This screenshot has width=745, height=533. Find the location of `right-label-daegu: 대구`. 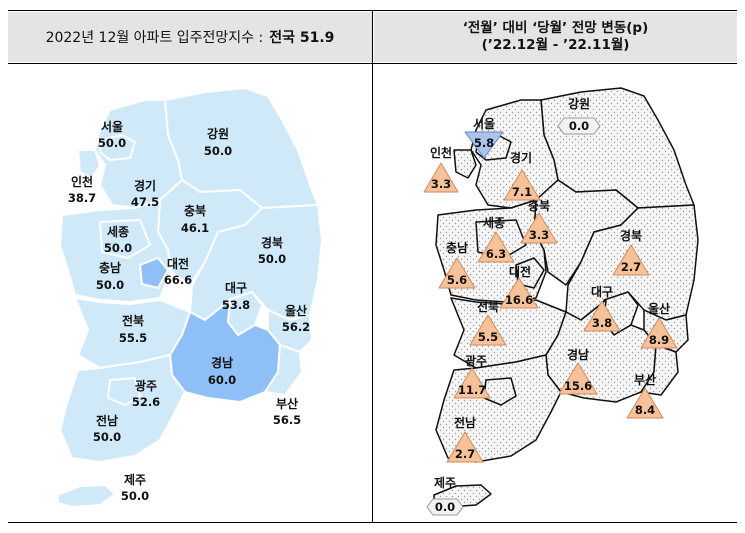

right-label-daegu: 대구 is located at coordinates (602, 292).